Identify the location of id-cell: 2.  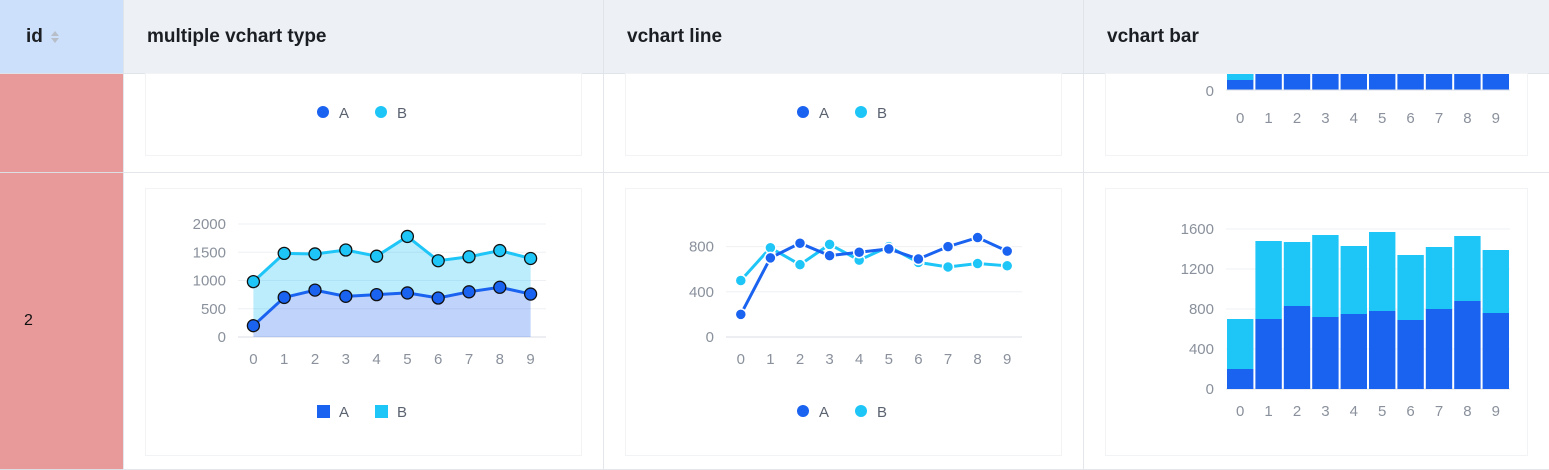
(61, 321).